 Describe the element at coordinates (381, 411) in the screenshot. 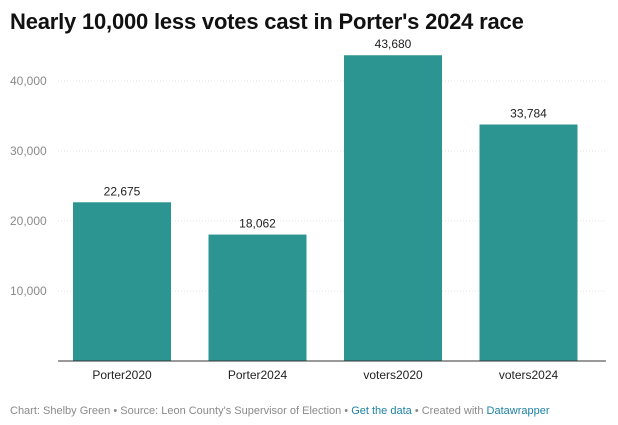

I see `get-the-data-link: Get the data` at that location.